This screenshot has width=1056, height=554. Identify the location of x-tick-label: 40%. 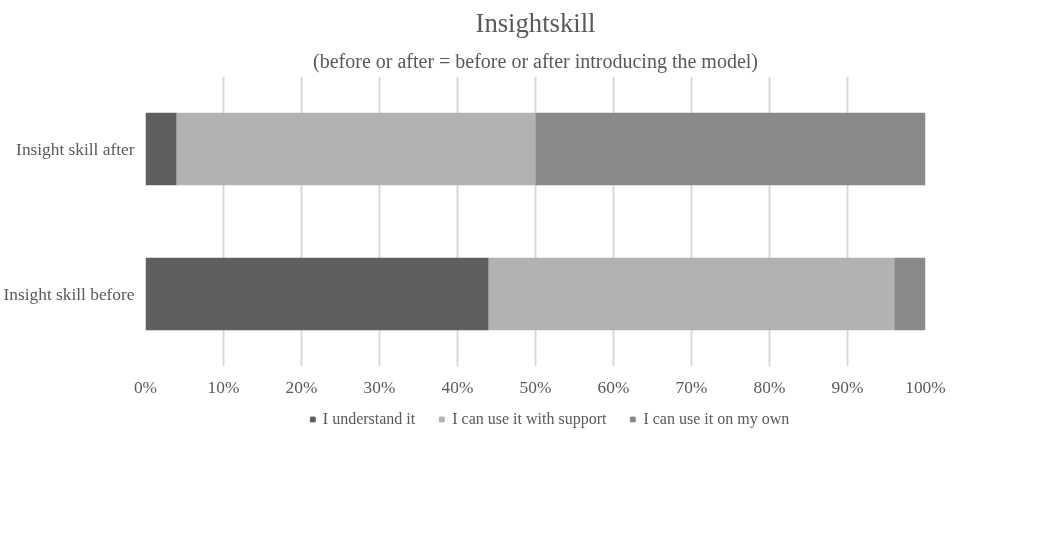
(457, 387).